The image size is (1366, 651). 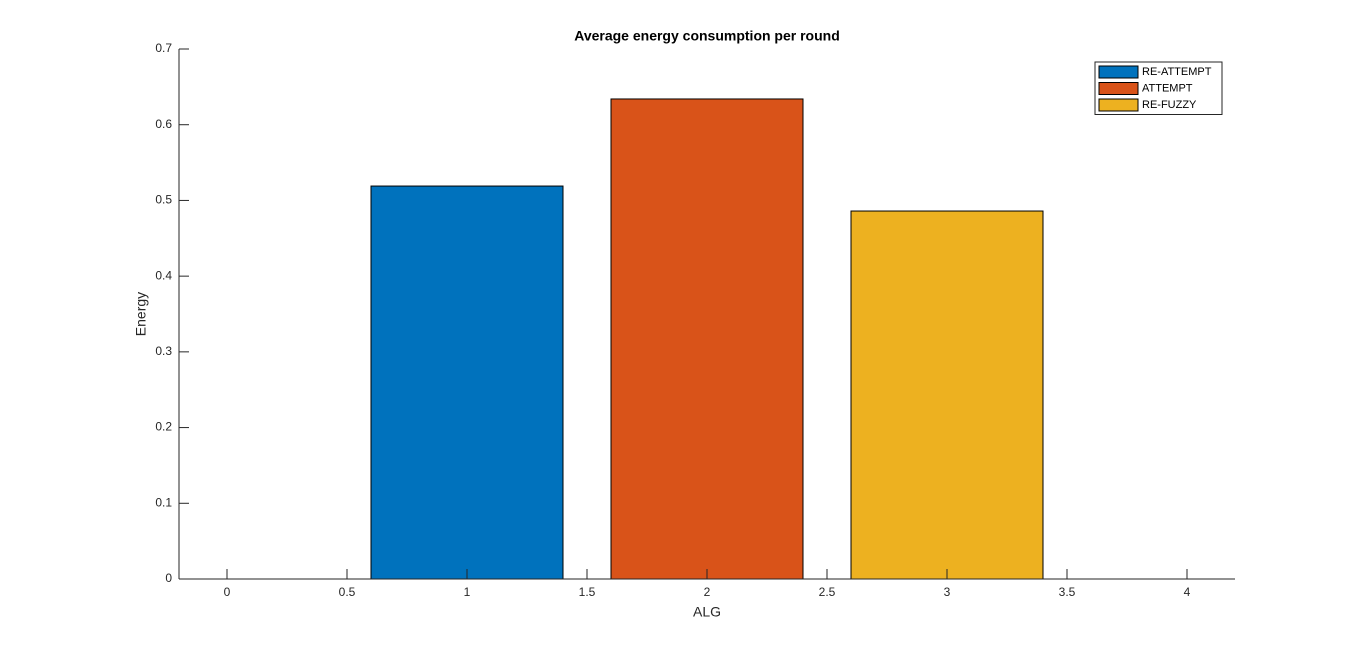 What do you see at coordinates (467, 592) in the screenshot?
I see `x-tick-label: 1` at bounding box center [467, 592].